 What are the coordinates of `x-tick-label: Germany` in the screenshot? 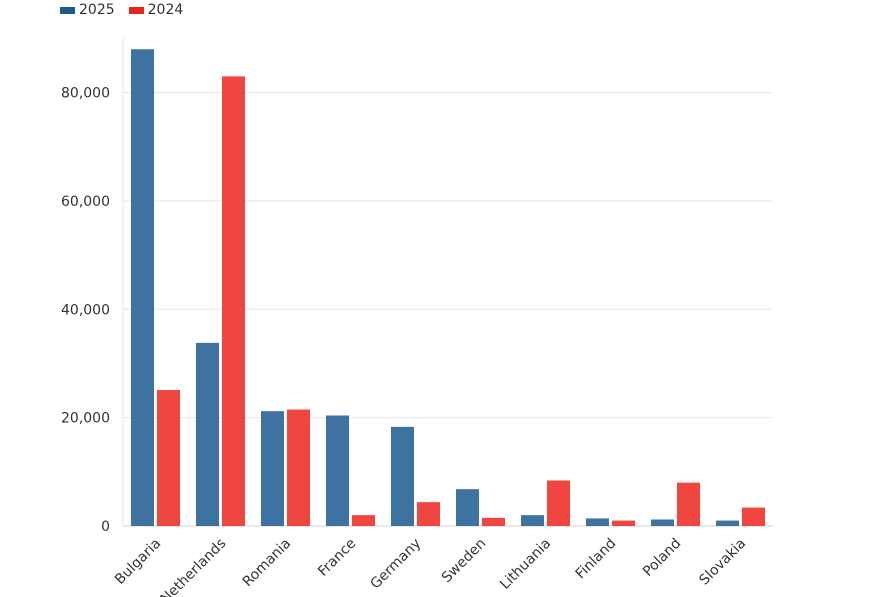 It's located at (396, 564).